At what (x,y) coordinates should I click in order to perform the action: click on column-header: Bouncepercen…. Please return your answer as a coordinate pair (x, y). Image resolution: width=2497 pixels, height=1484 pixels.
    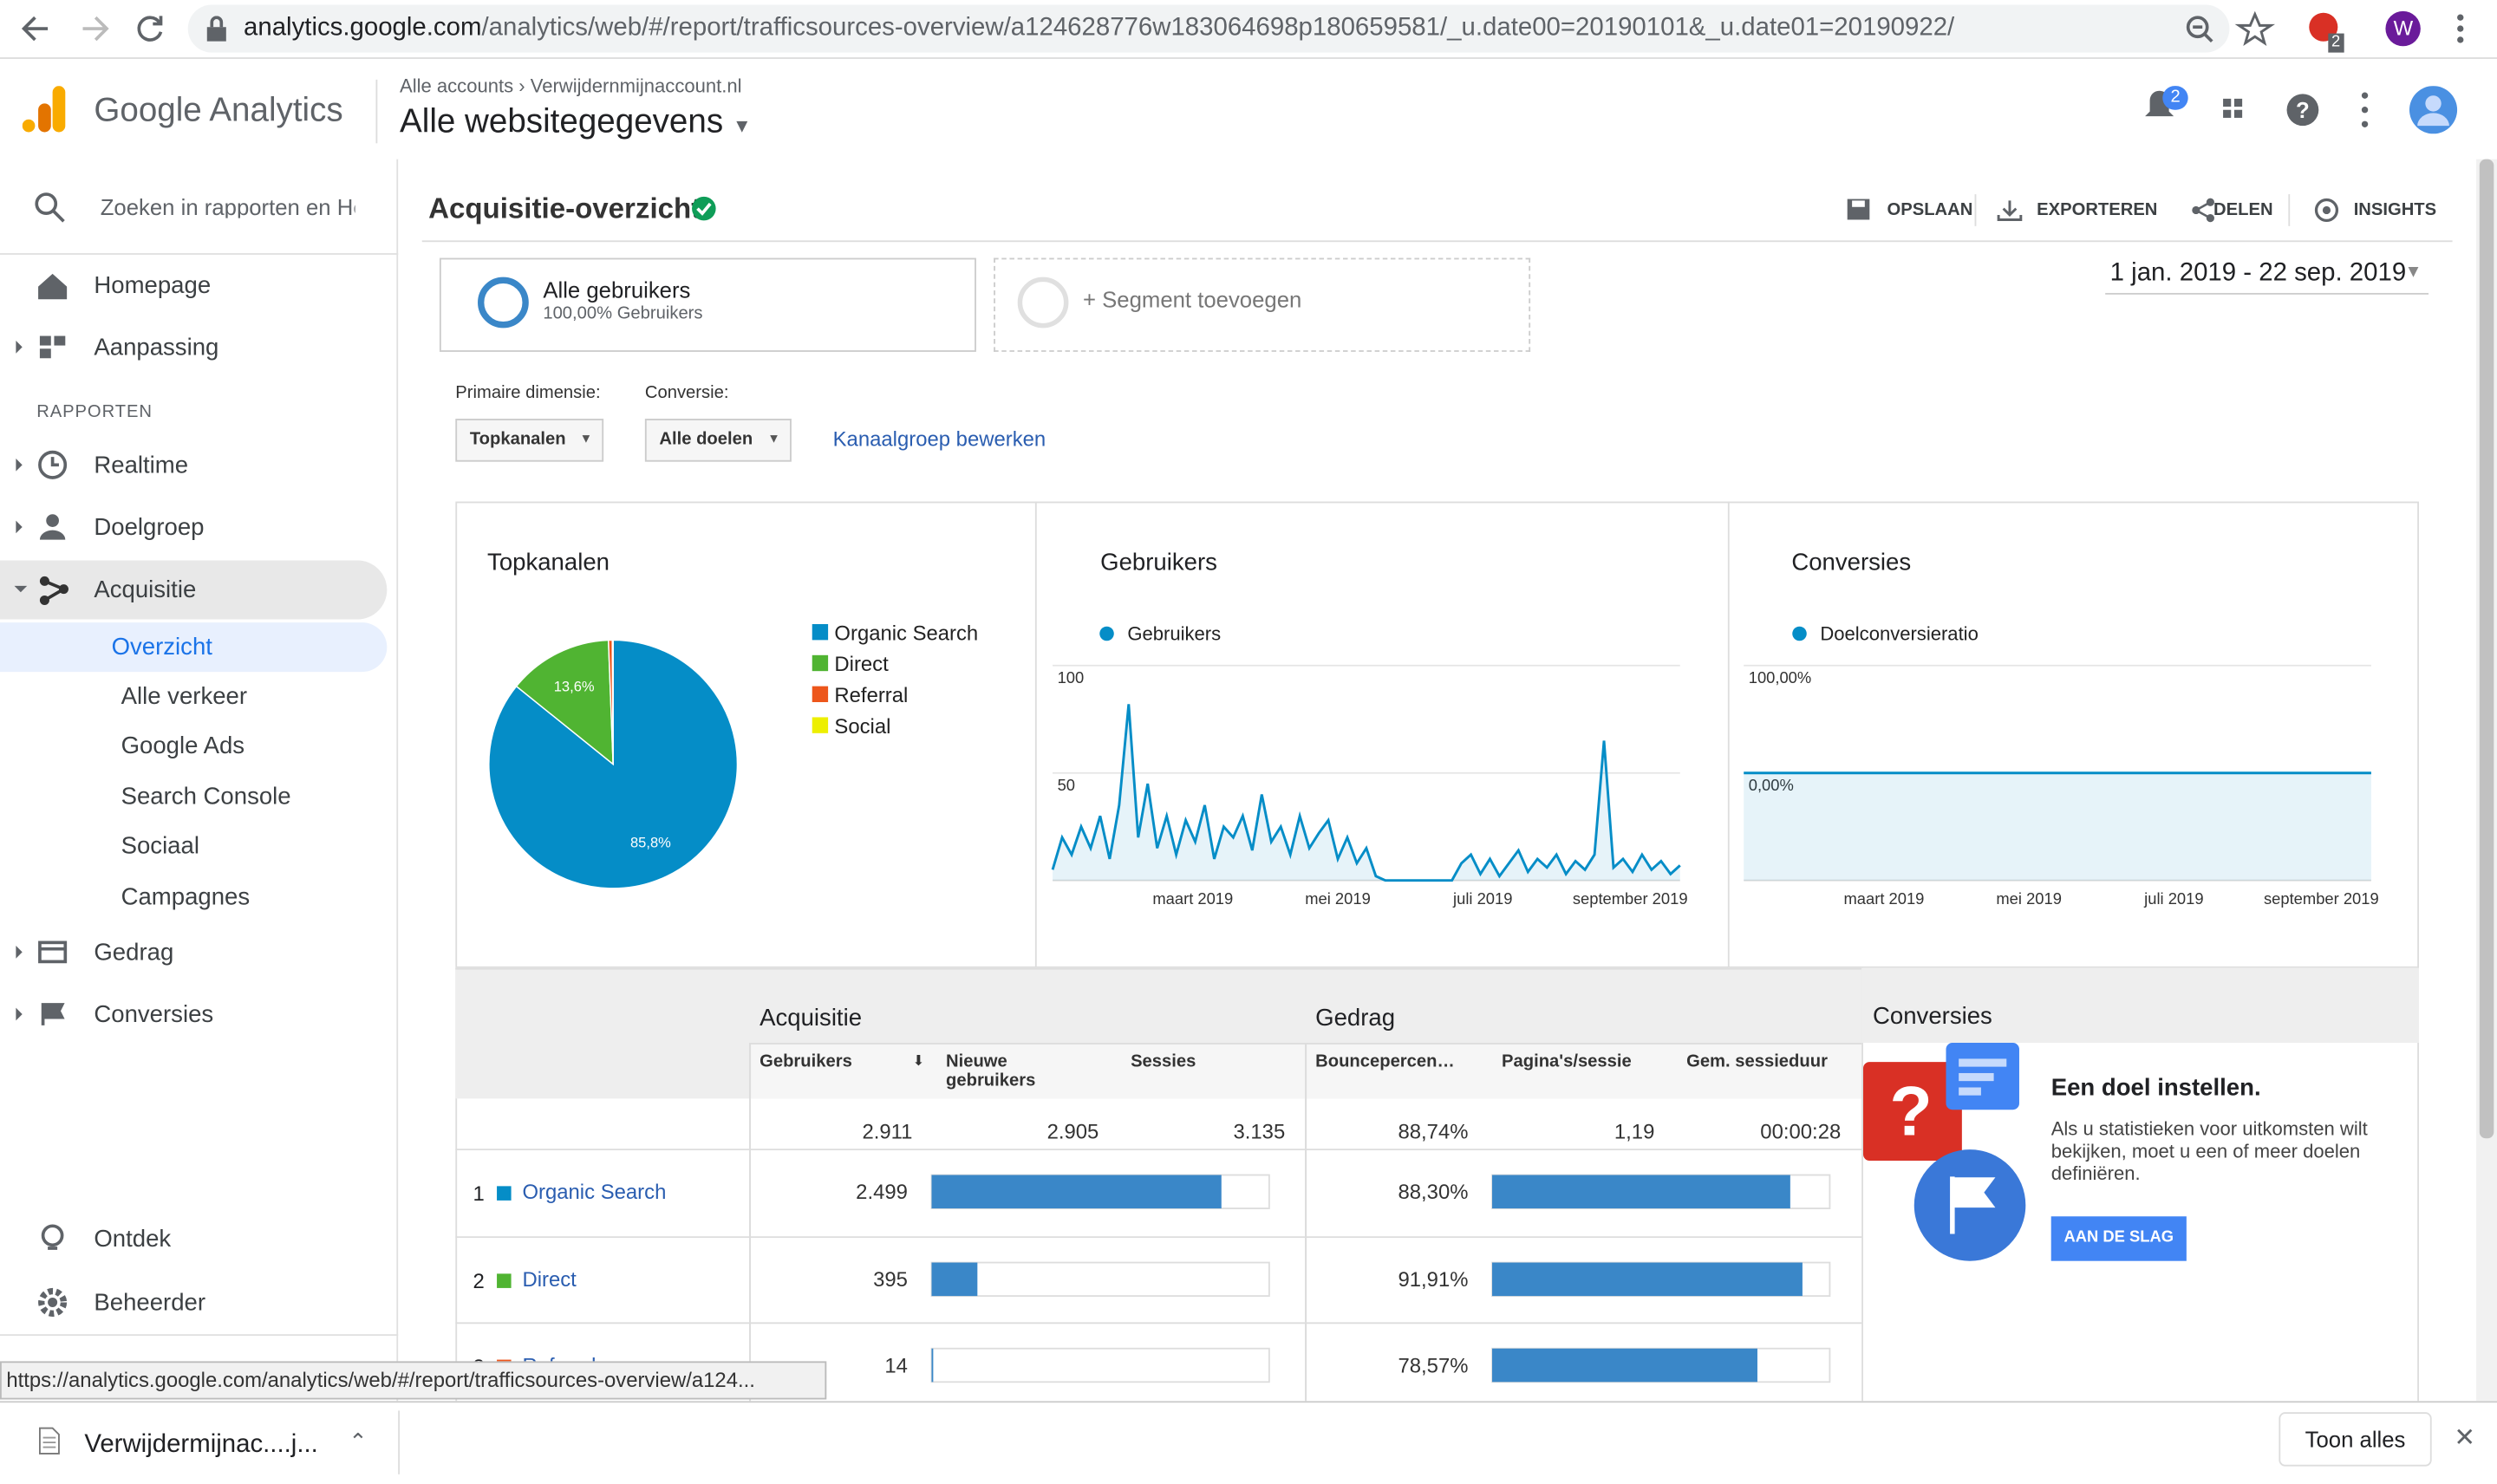
    Looking at the image, I should click on (1385, 1062).